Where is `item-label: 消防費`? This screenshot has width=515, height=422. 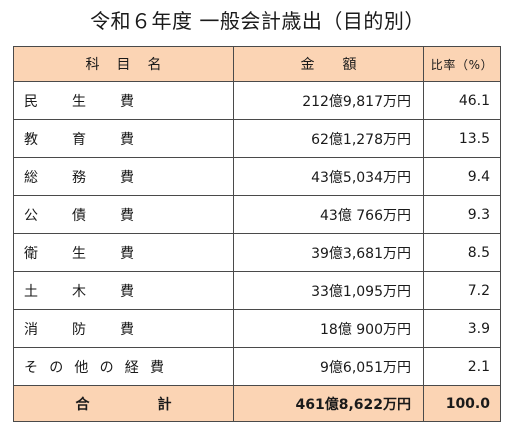 item-label: 消防費 is located at coordinates (79, 329).